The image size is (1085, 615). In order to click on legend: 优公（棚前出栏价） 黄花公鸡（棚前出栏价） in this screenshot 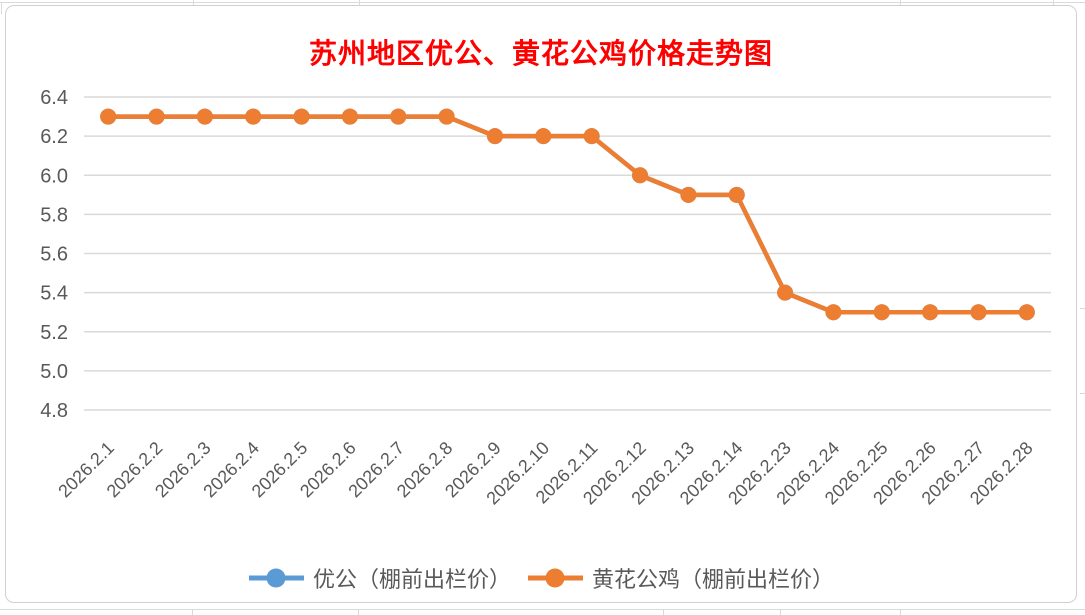, I will do `click(541, 578)`.